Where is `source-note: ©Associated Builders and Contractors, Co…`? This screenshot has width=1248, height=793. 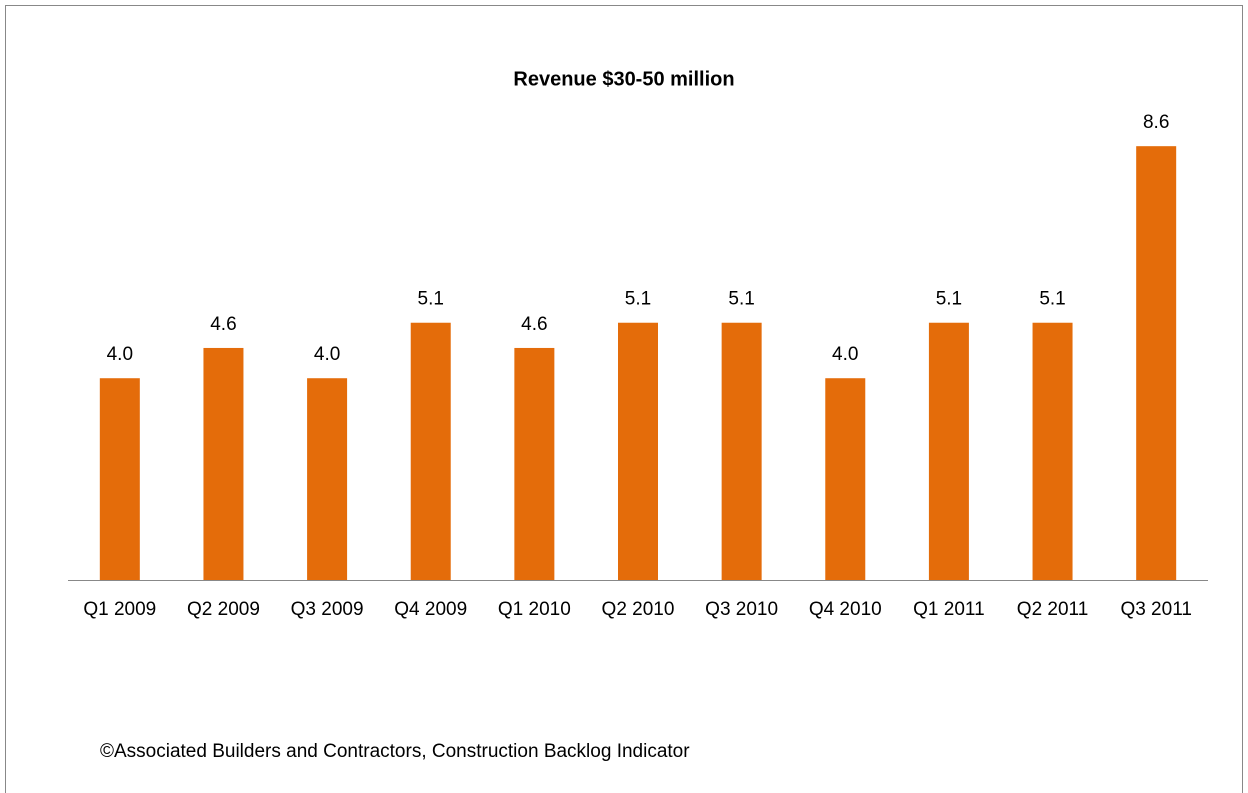
source-note: ©Associated Builders and Contractors, Co… is located at coordinates (395, 751).